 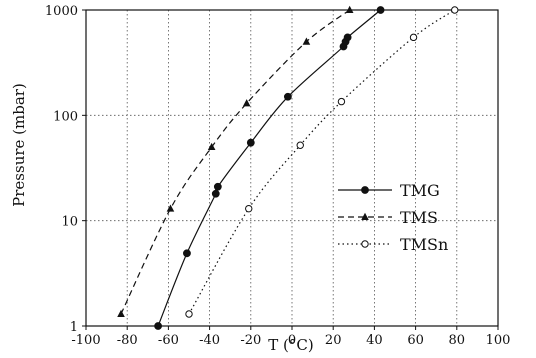 I want to click on x-tick-label: 40, so click(x=374, y=340).